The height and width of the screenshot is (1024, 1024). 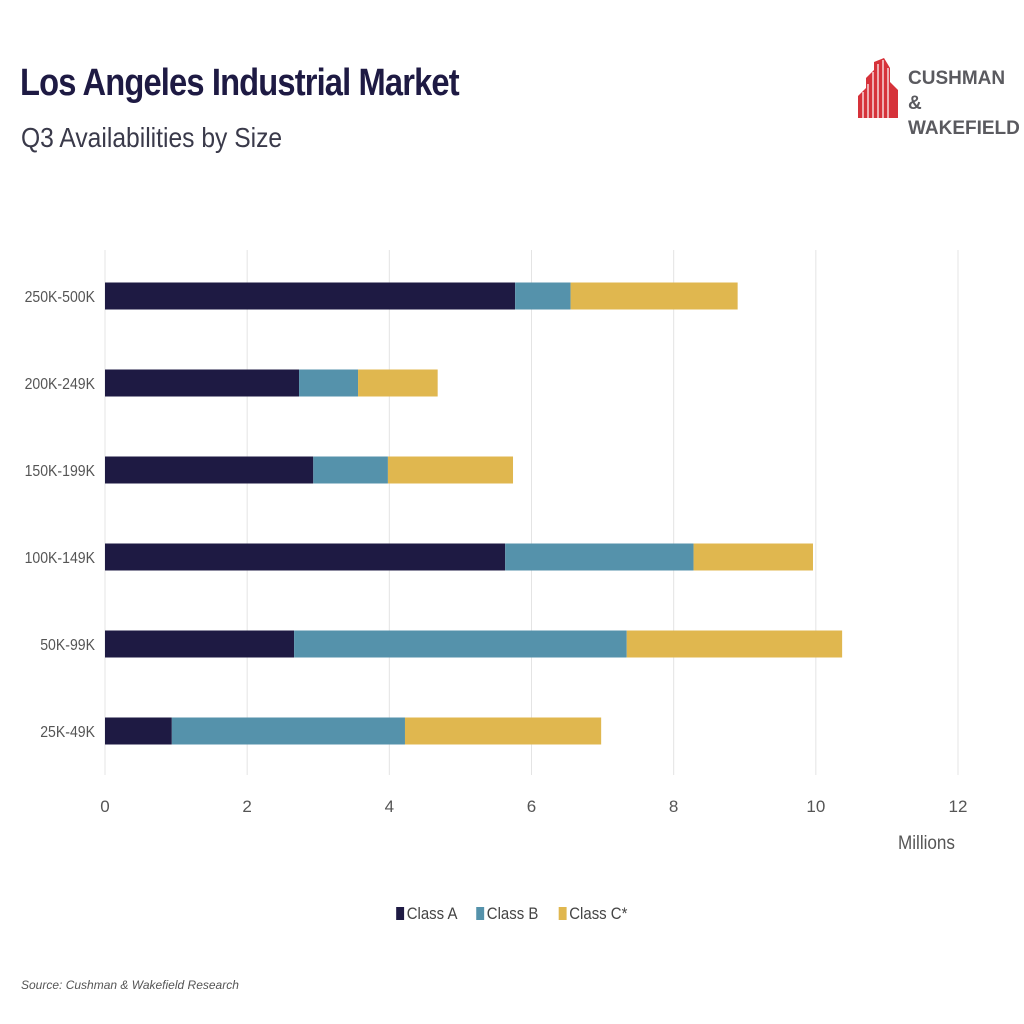 What do you see at coordinates (531, 806) in the screenshot?
I see `x-tick-label: 6` at bounding box center [531, 806].